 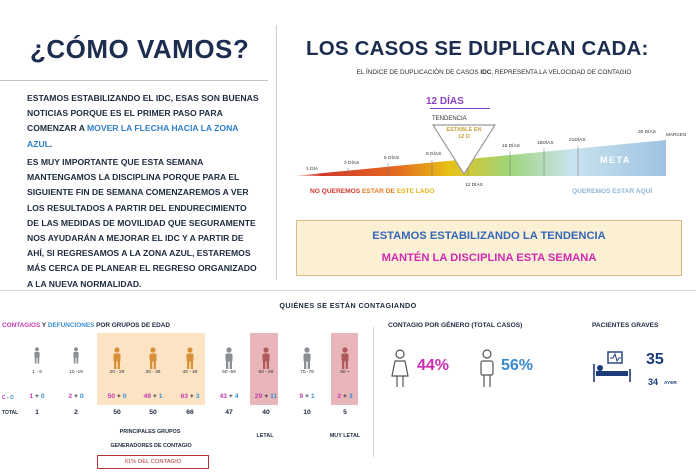 I want to click on age-range: 20 - 29, so click(x=117, y=372).